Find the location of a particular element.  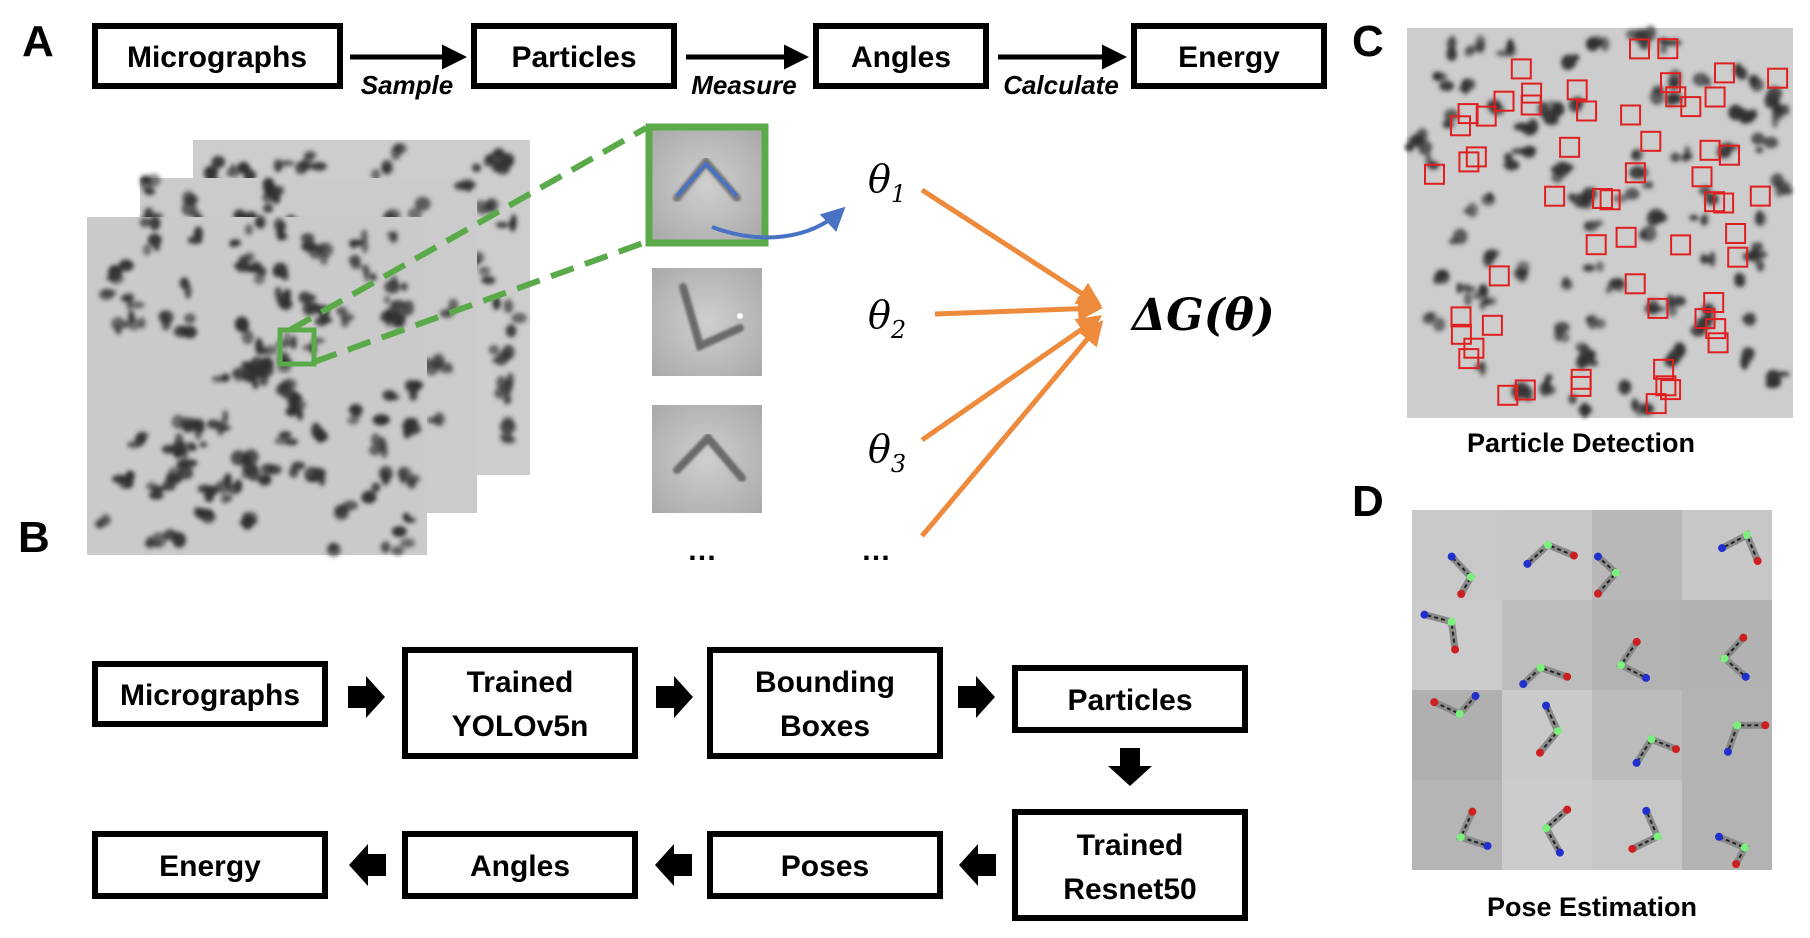

pipe-box-yolo is located at coordinates (520, 703).